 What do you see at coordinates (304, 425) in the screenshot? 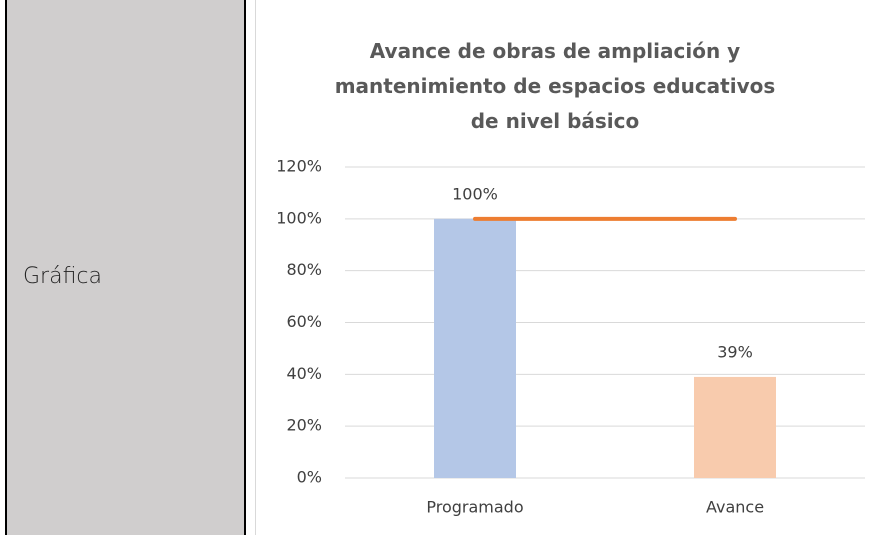
I see `y-tick-label: 20%` at bounding box center [304, 425].